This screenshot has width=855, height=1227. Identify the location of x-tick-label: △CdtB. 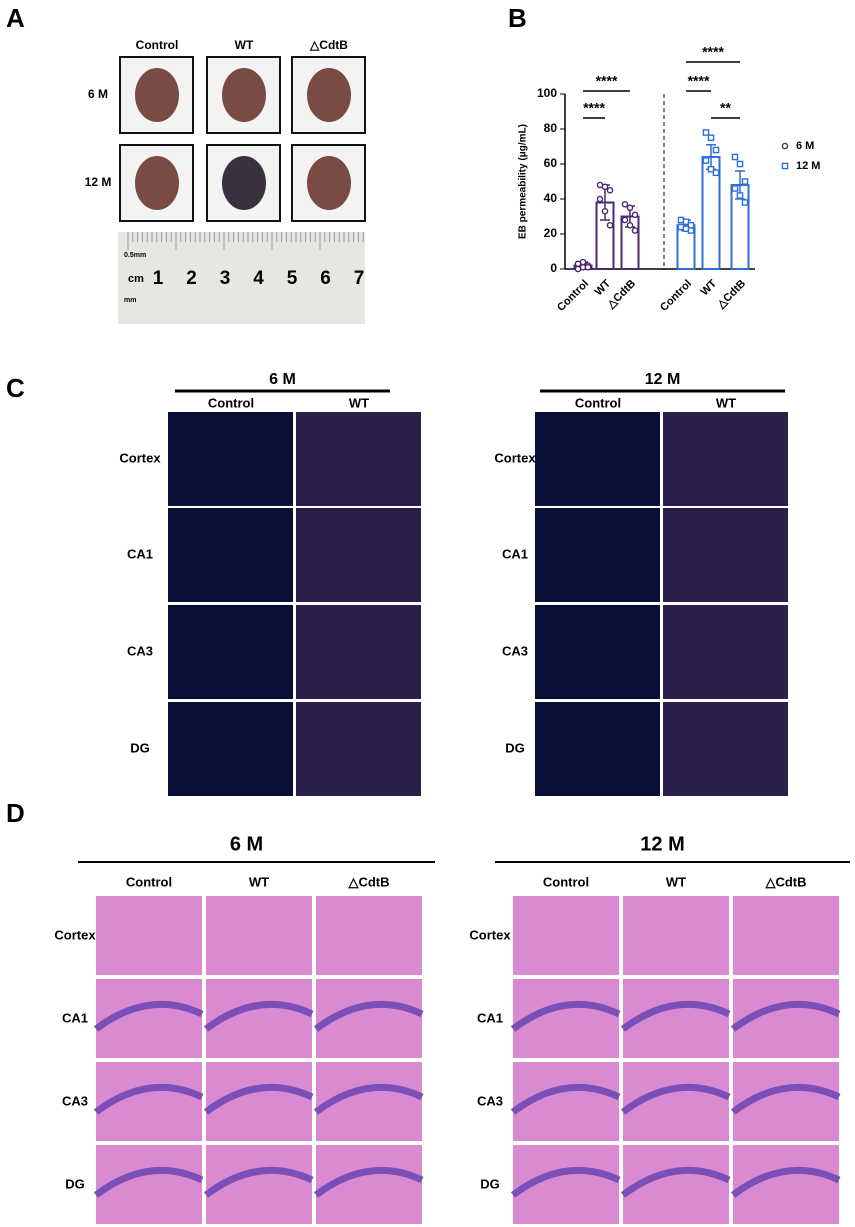
(731, 295).